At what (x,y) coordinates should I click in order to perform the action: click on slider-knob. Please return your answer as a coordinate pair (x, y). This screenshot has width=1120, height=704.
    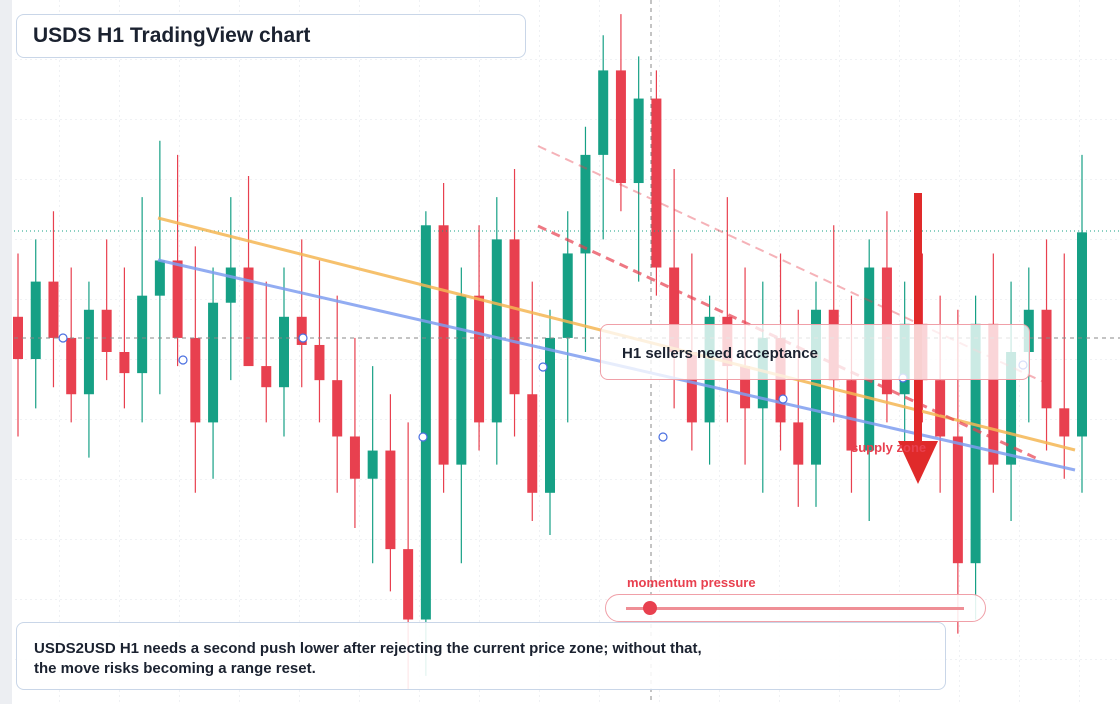
    Looking at the image, I should click on (650, 608).